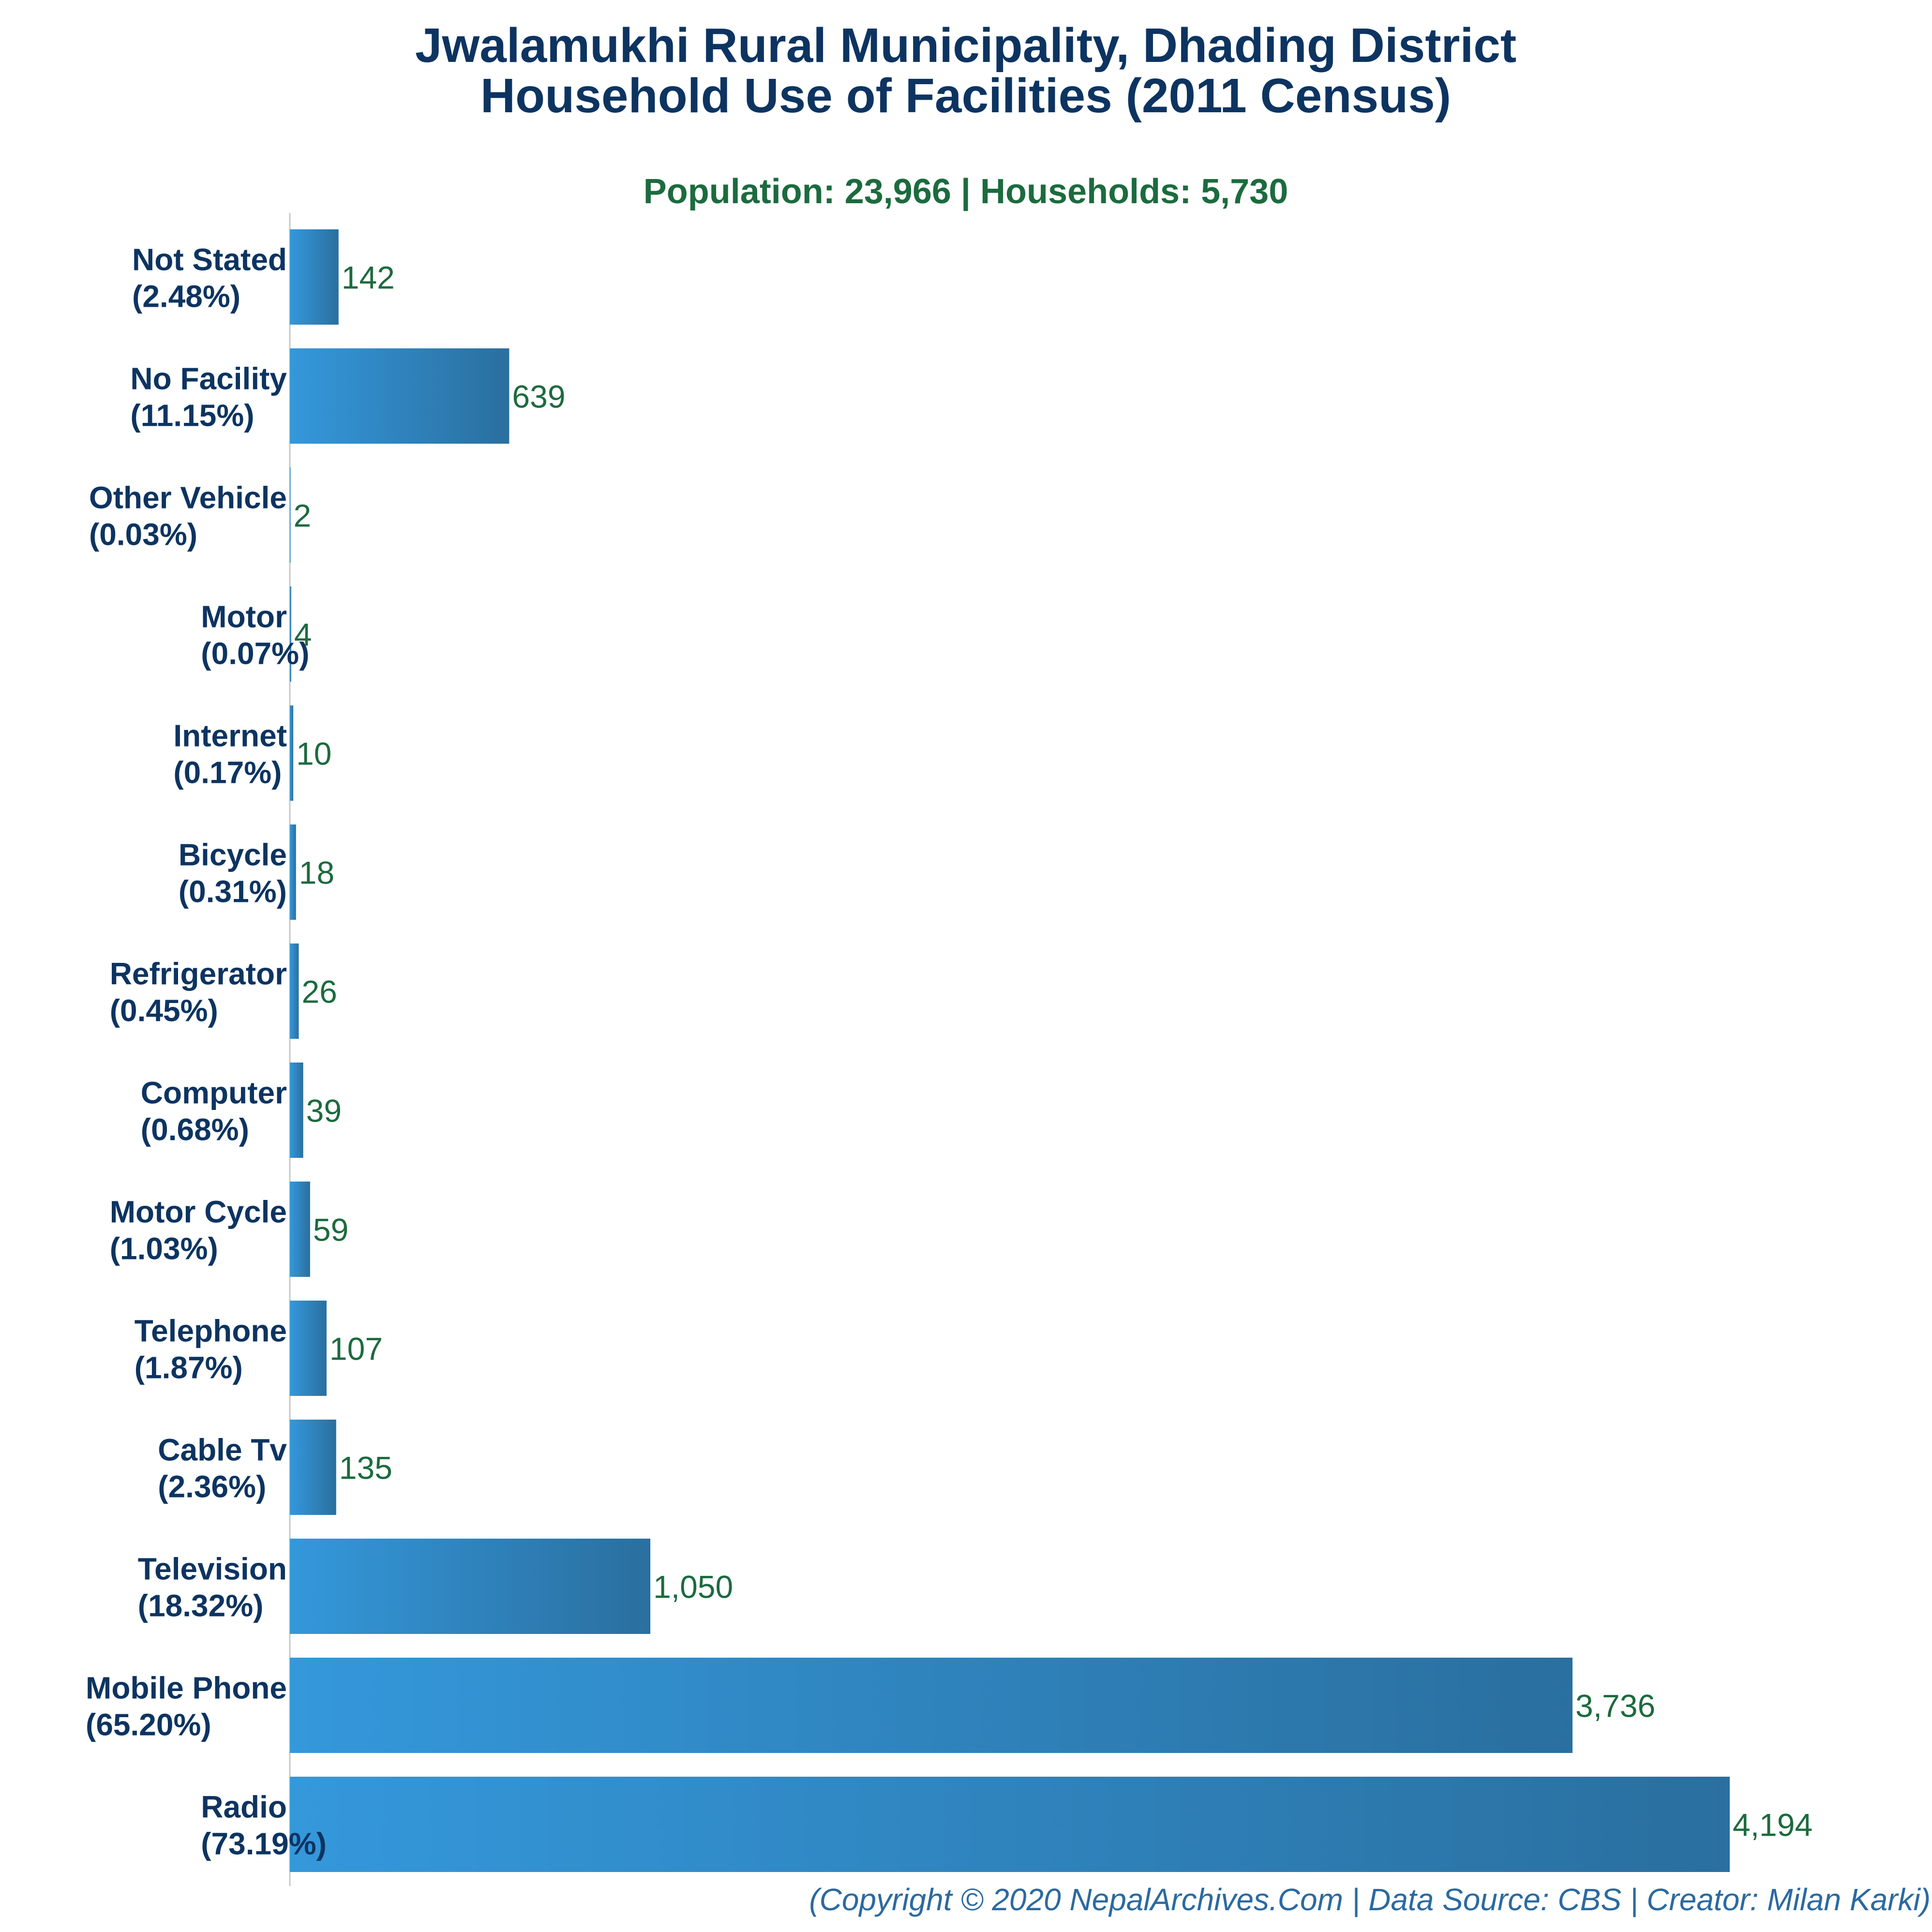  I want to click on category-label-radio: Radio, so click(244, 1807).